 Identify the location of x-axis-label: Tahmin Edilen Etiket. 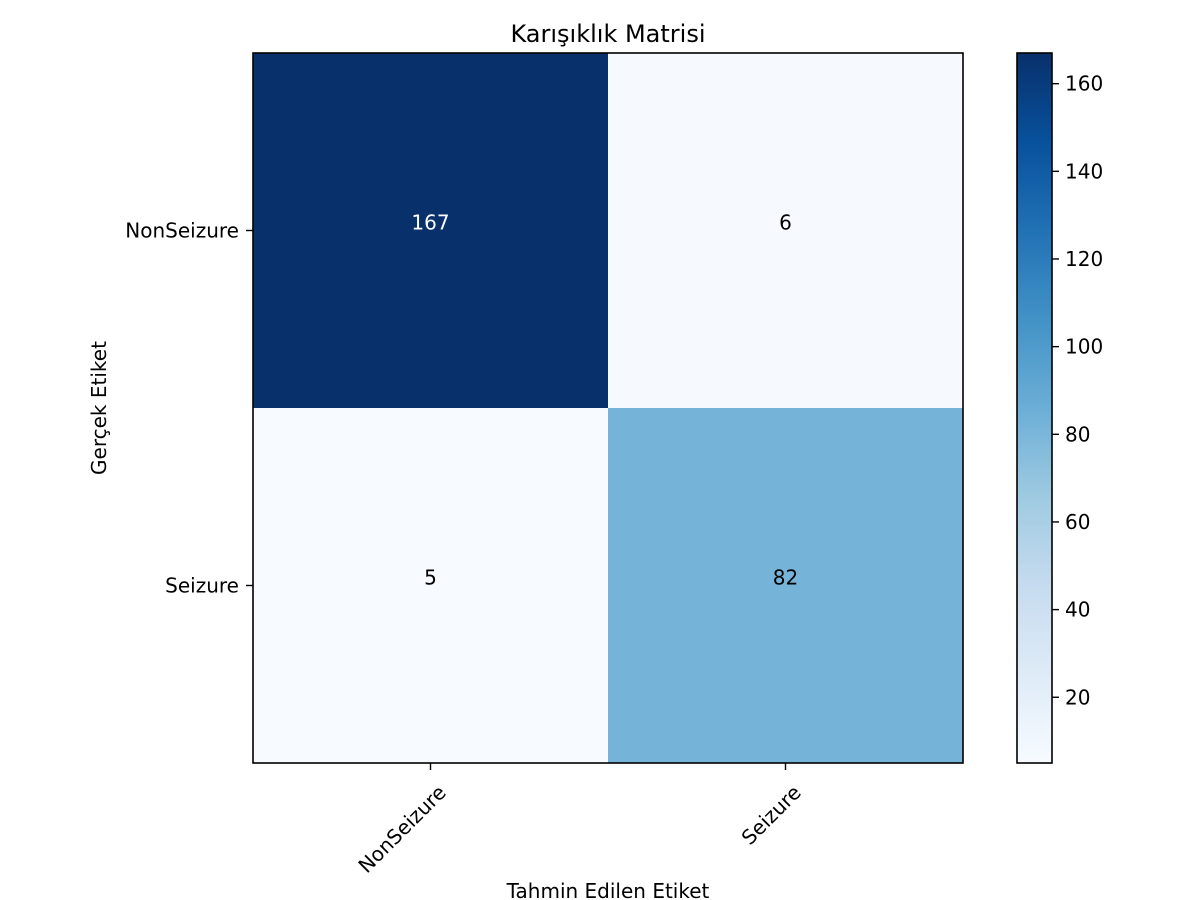
(608, 889).